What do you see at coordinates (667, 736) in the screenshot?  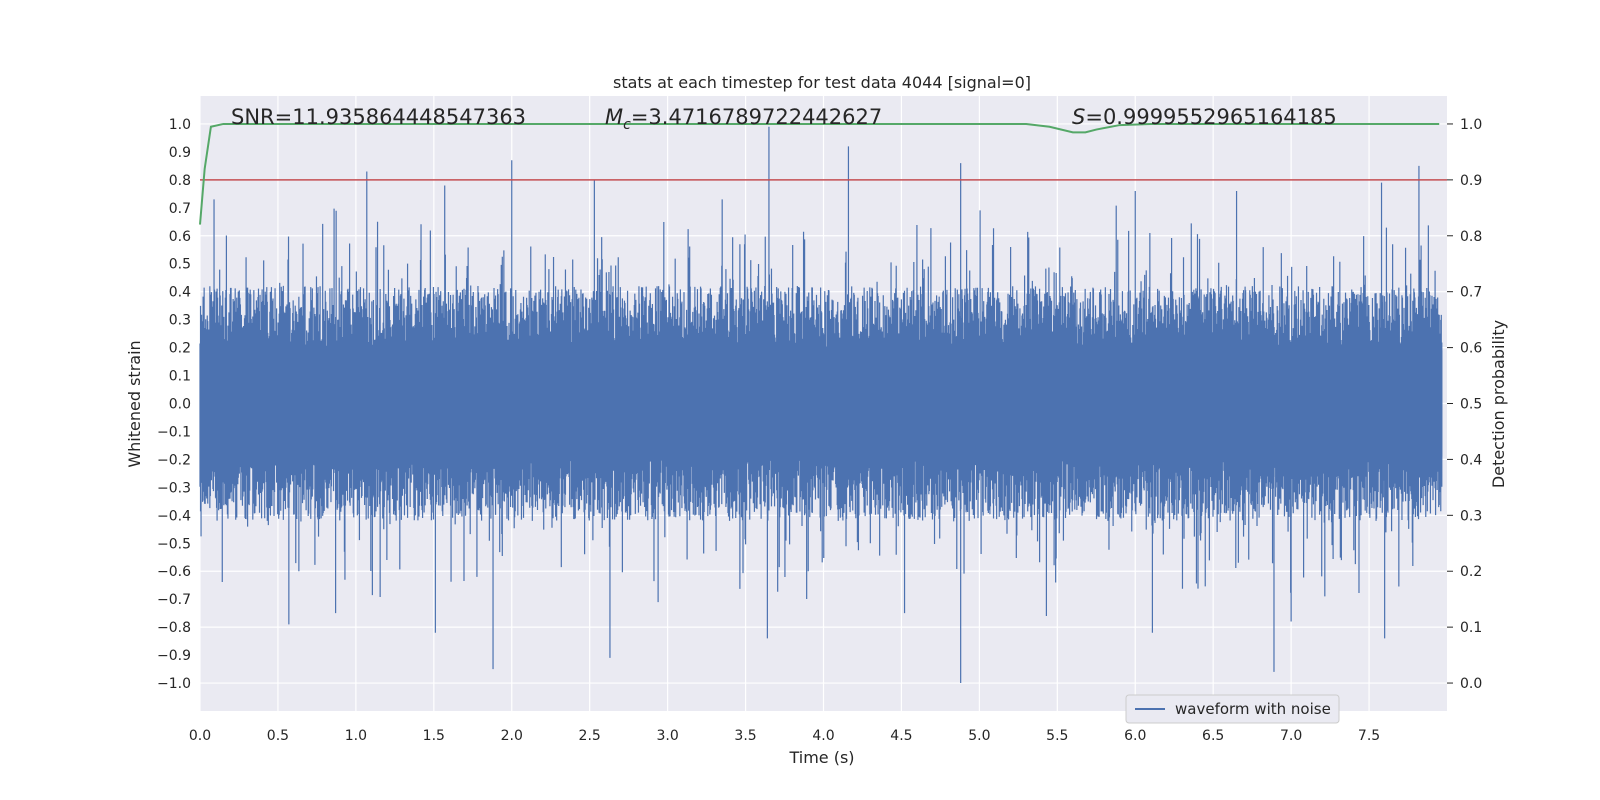 I see `x-tick-label: 3.0` at bounding box center [667, 736].